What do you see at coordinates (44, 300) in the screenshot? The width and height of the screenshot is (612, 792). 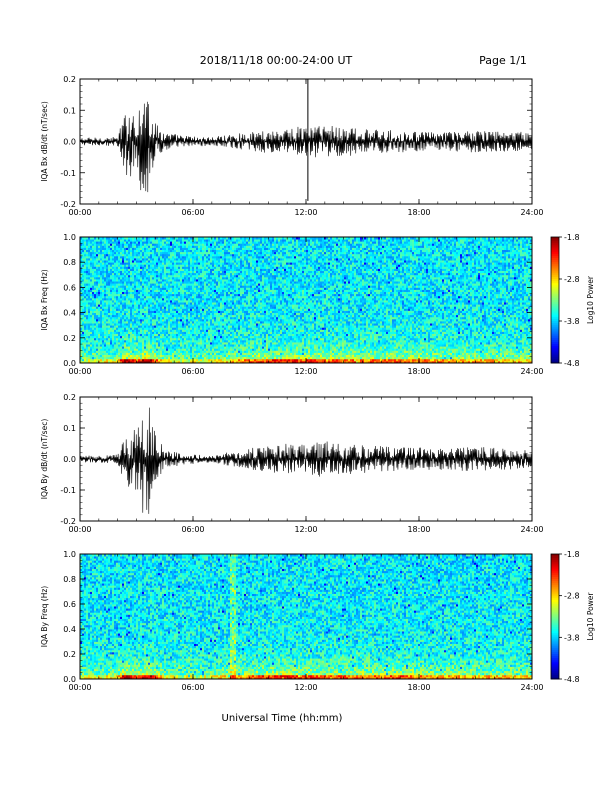 I see `y-axis-label-2: IQA Bx Freq (Hz)` at bounding box center [44, 300].